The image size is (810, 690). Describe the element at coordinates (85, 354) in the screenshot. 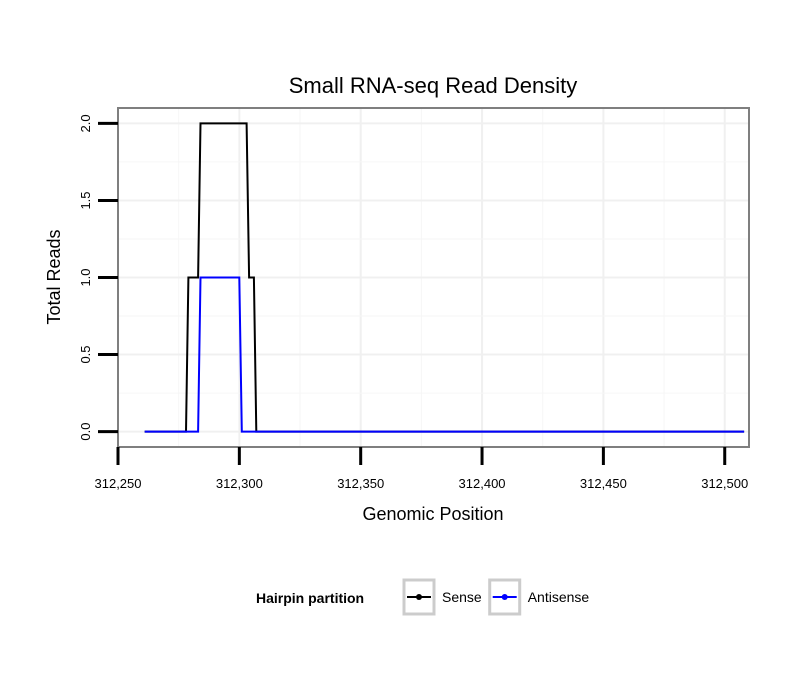

I see `y-tick-label: 0.5` at that location.